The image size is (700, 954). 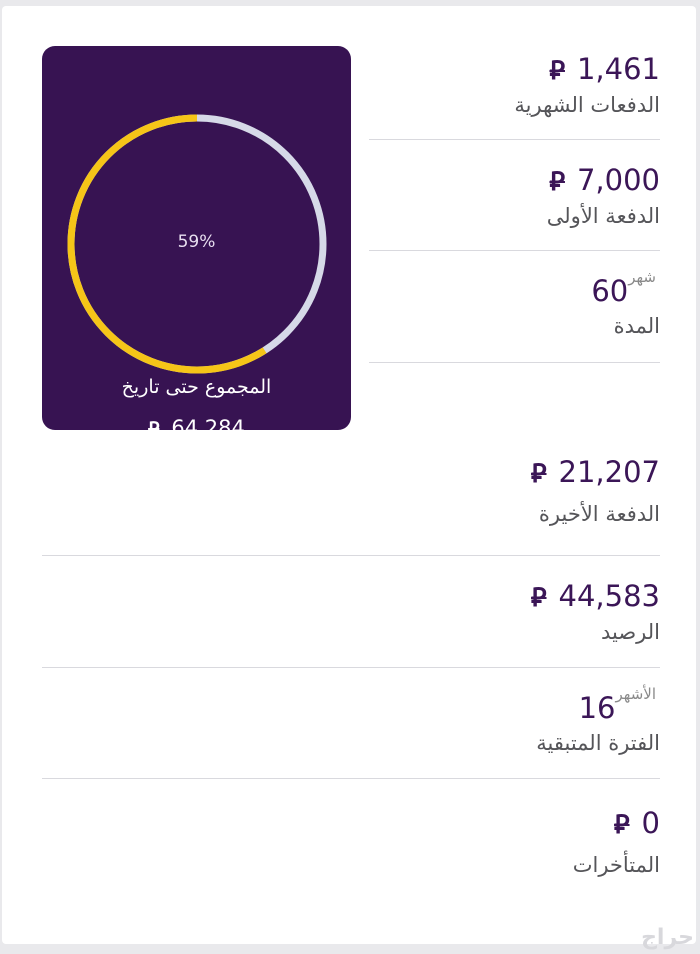 I want to click on stat-remaining-period: الأشهر16 الفترة المتبقية, so click(x=598, y=720).